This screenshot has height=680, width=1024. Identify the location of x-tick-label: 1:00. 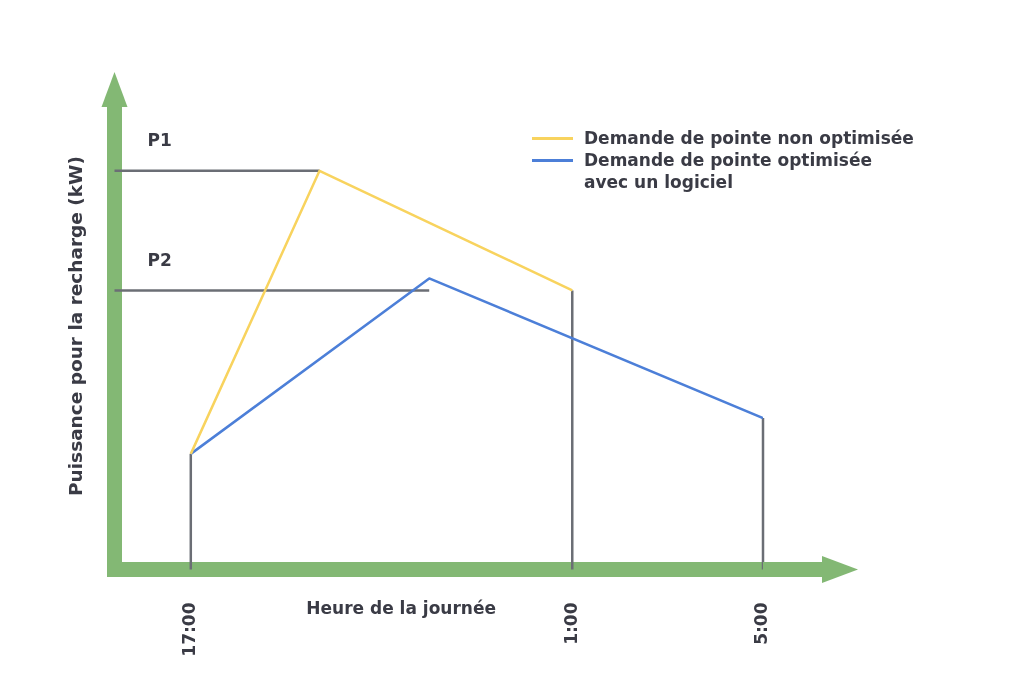
(570, 623).